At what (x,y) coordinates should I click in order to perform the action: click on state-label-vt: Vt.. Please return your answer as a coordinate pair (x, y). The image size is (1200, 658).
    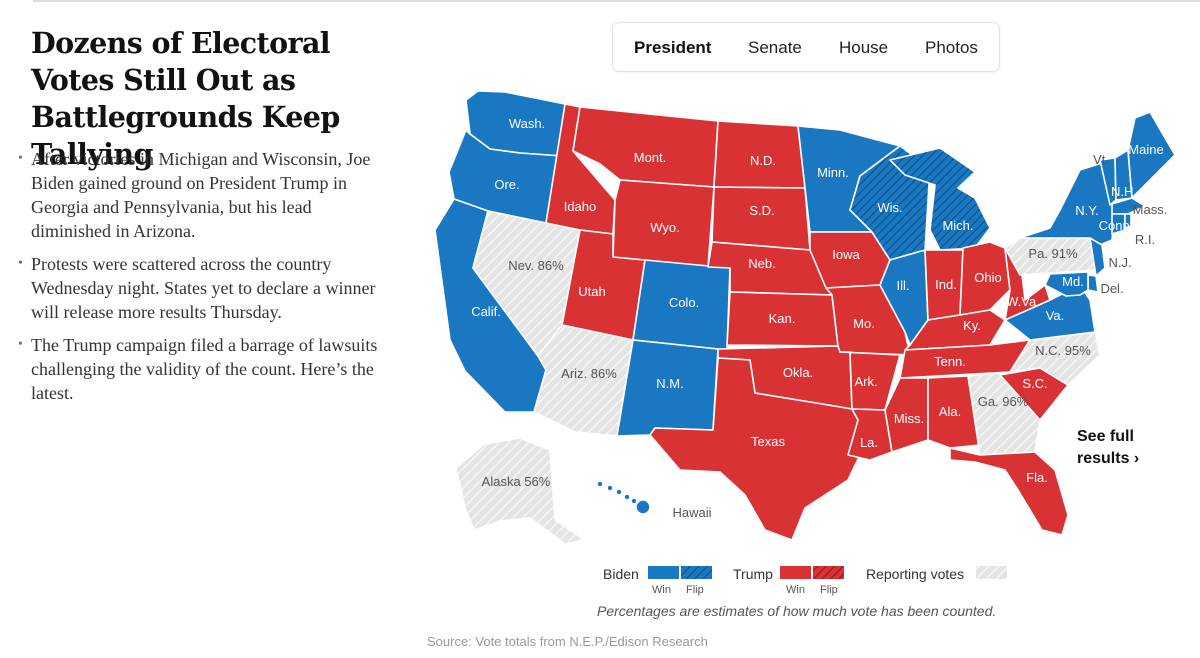
    Looking at the image, I should click on (1101, 159).